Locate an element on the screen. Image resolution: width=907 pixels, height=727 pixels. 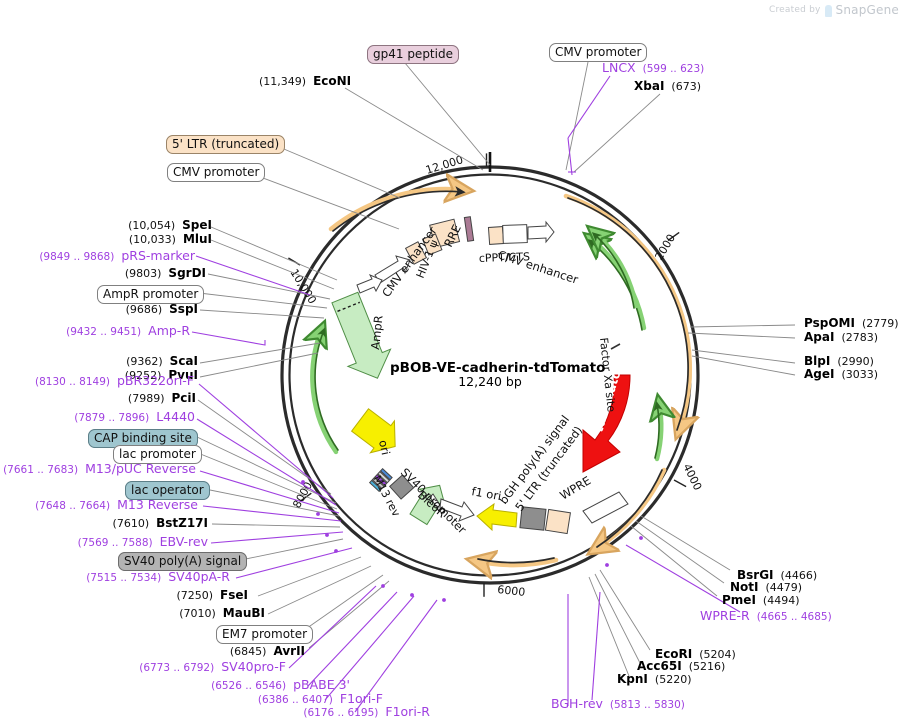
label-ampr-promoter: AmpR promoter is located at coordinates (151, 294).